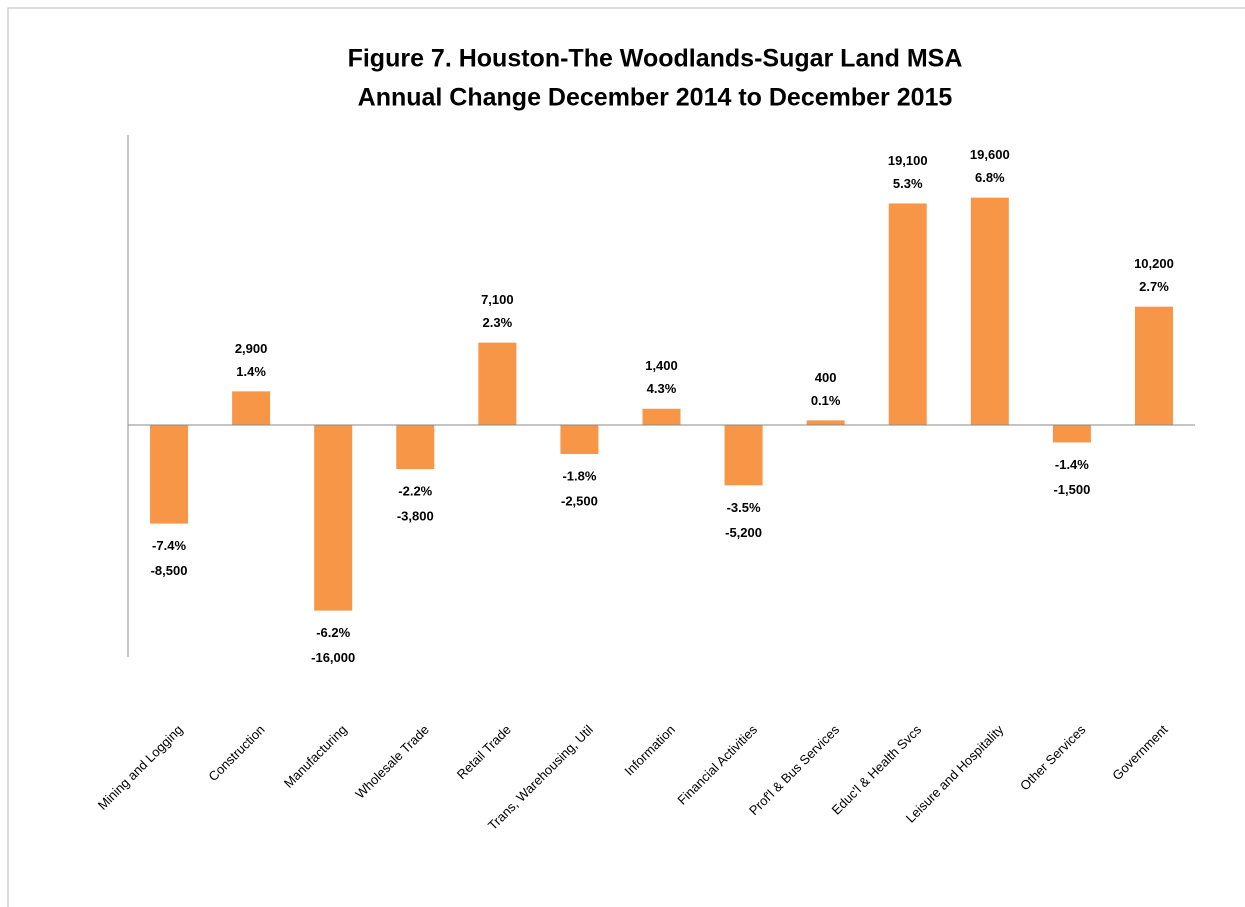  Describe the element at coordinates (579, 500) in the screenshot. I see `data-label: -2,500` at that location.